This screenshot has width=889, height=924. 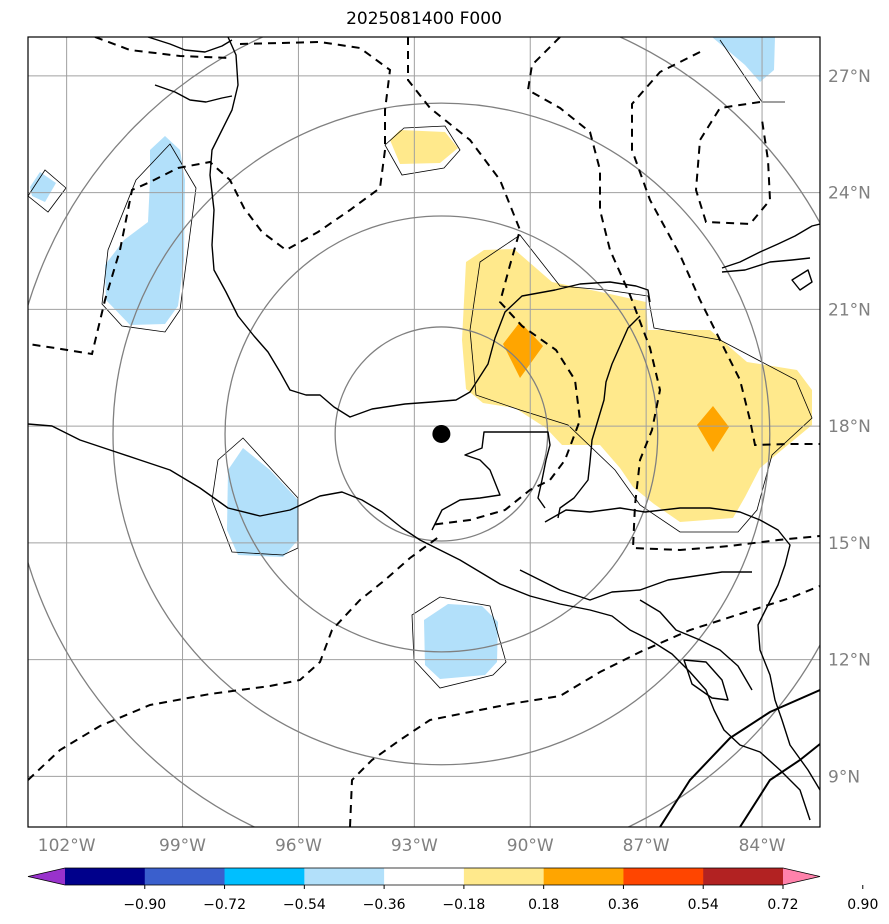 What do you see at coordinates (224, 905) in the screenshot?
I see `colorbar-tick-label: −0.72` at bounding box center [224, 905].